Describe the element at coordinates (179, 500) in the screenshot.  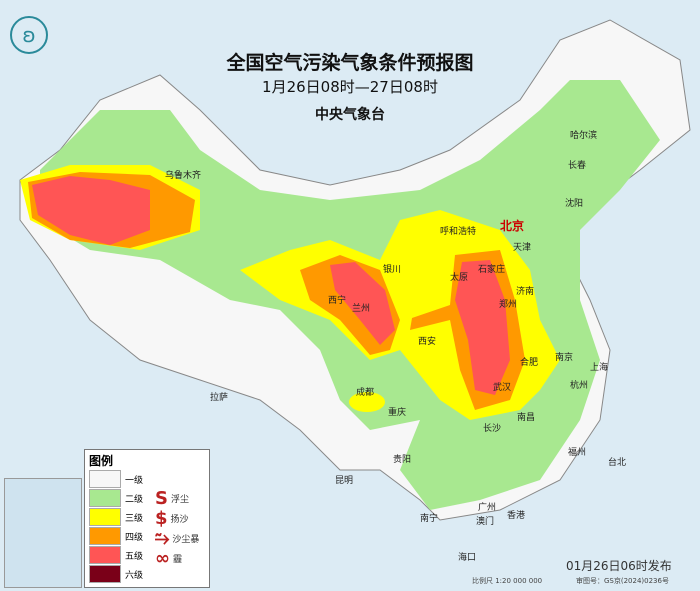
I see `legend-symbol-label: 浮尘` at that location.